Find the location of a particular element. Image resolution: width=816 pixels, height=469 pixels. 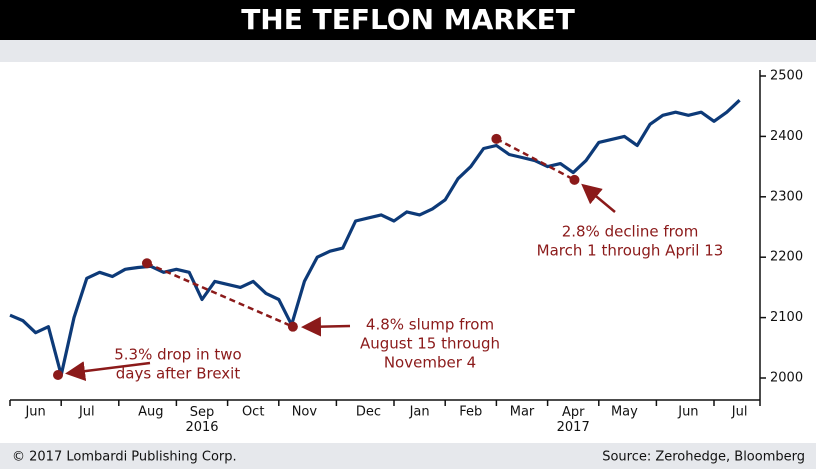

x-tick-label: Jan is located at coordinates (419, 412).